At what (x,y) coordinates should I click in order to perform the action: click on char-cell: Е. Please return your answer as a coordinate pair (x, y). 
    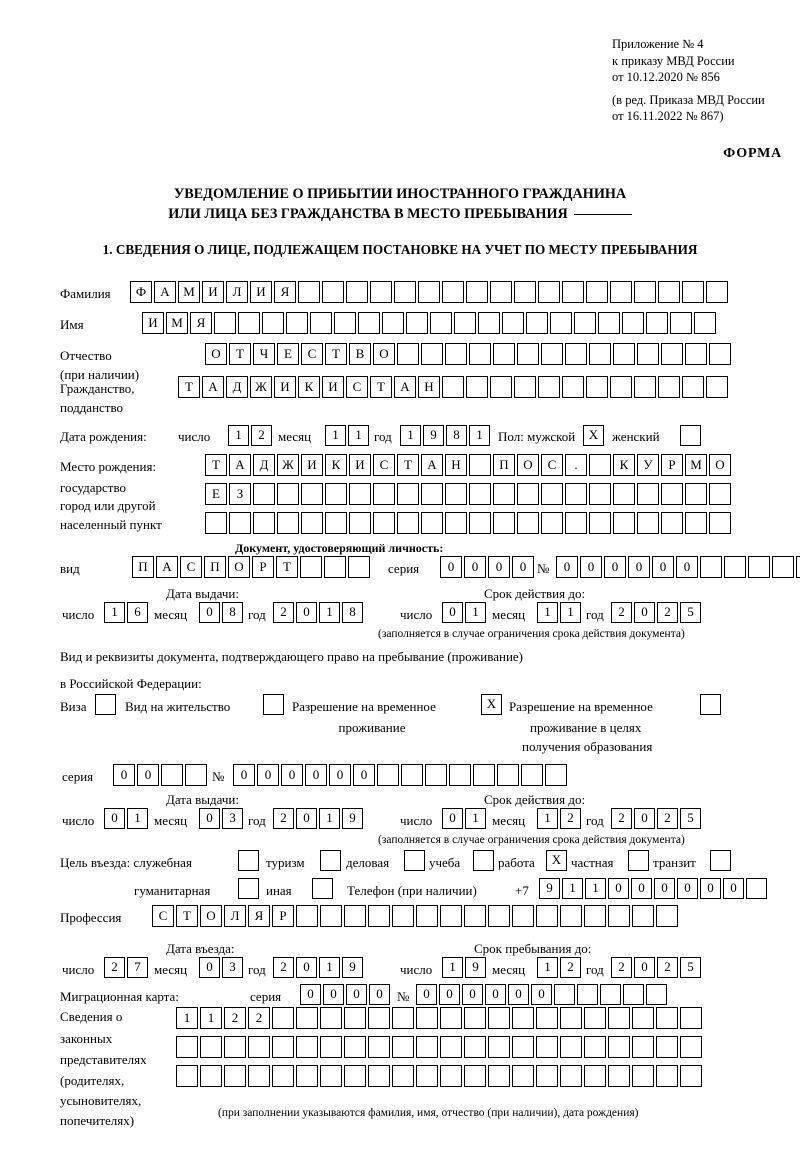
    Looking at the image, I should click on (288, 354).